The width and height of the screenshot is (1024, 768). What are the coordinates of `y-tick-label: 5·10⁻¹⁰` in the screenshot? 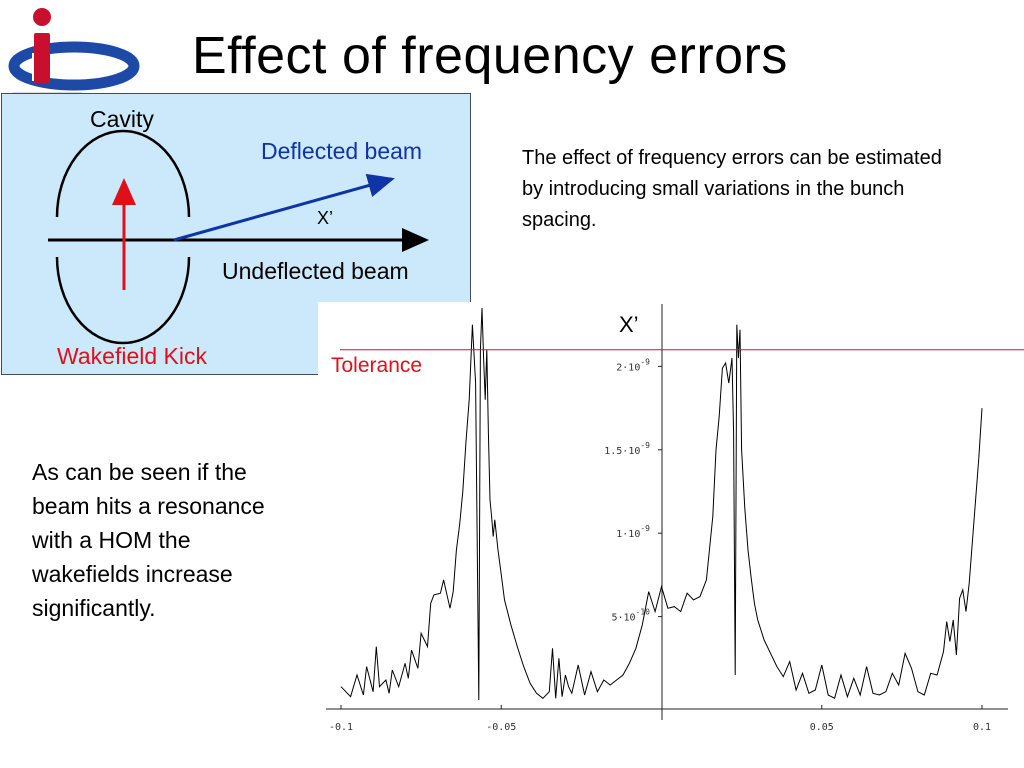 It's located at (630, 616).